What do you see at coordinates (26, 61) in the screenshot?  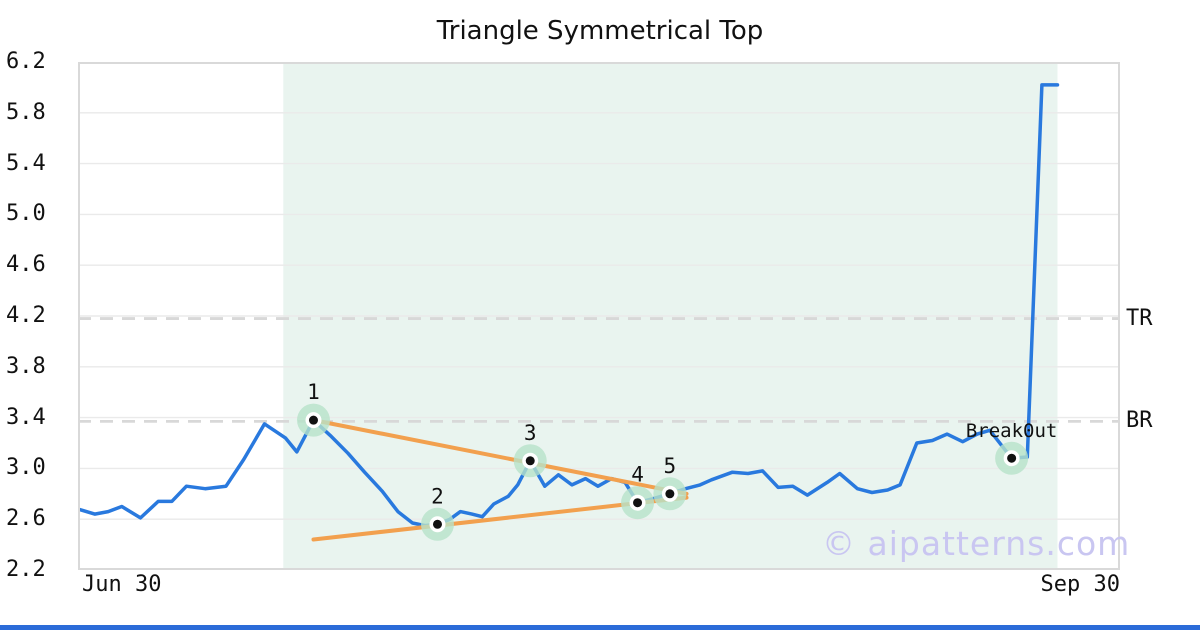 I see `y-tick-label: 6.2` at bounding box center [26, 61].